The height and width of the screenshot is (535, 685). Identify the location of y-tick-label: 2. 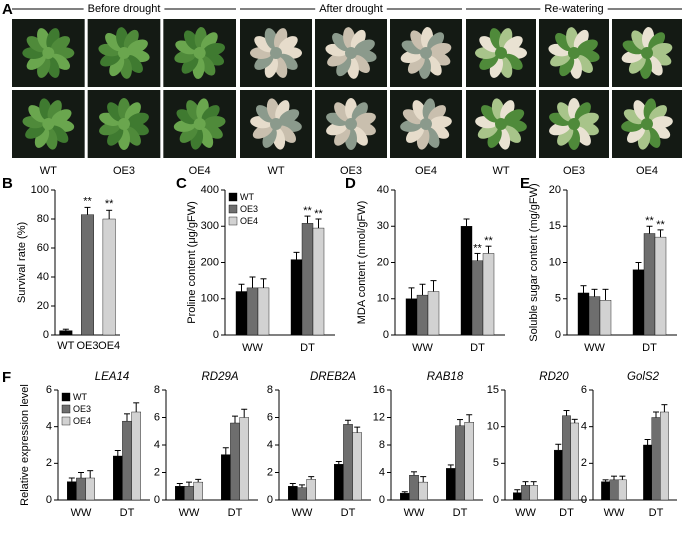
(157, 472).